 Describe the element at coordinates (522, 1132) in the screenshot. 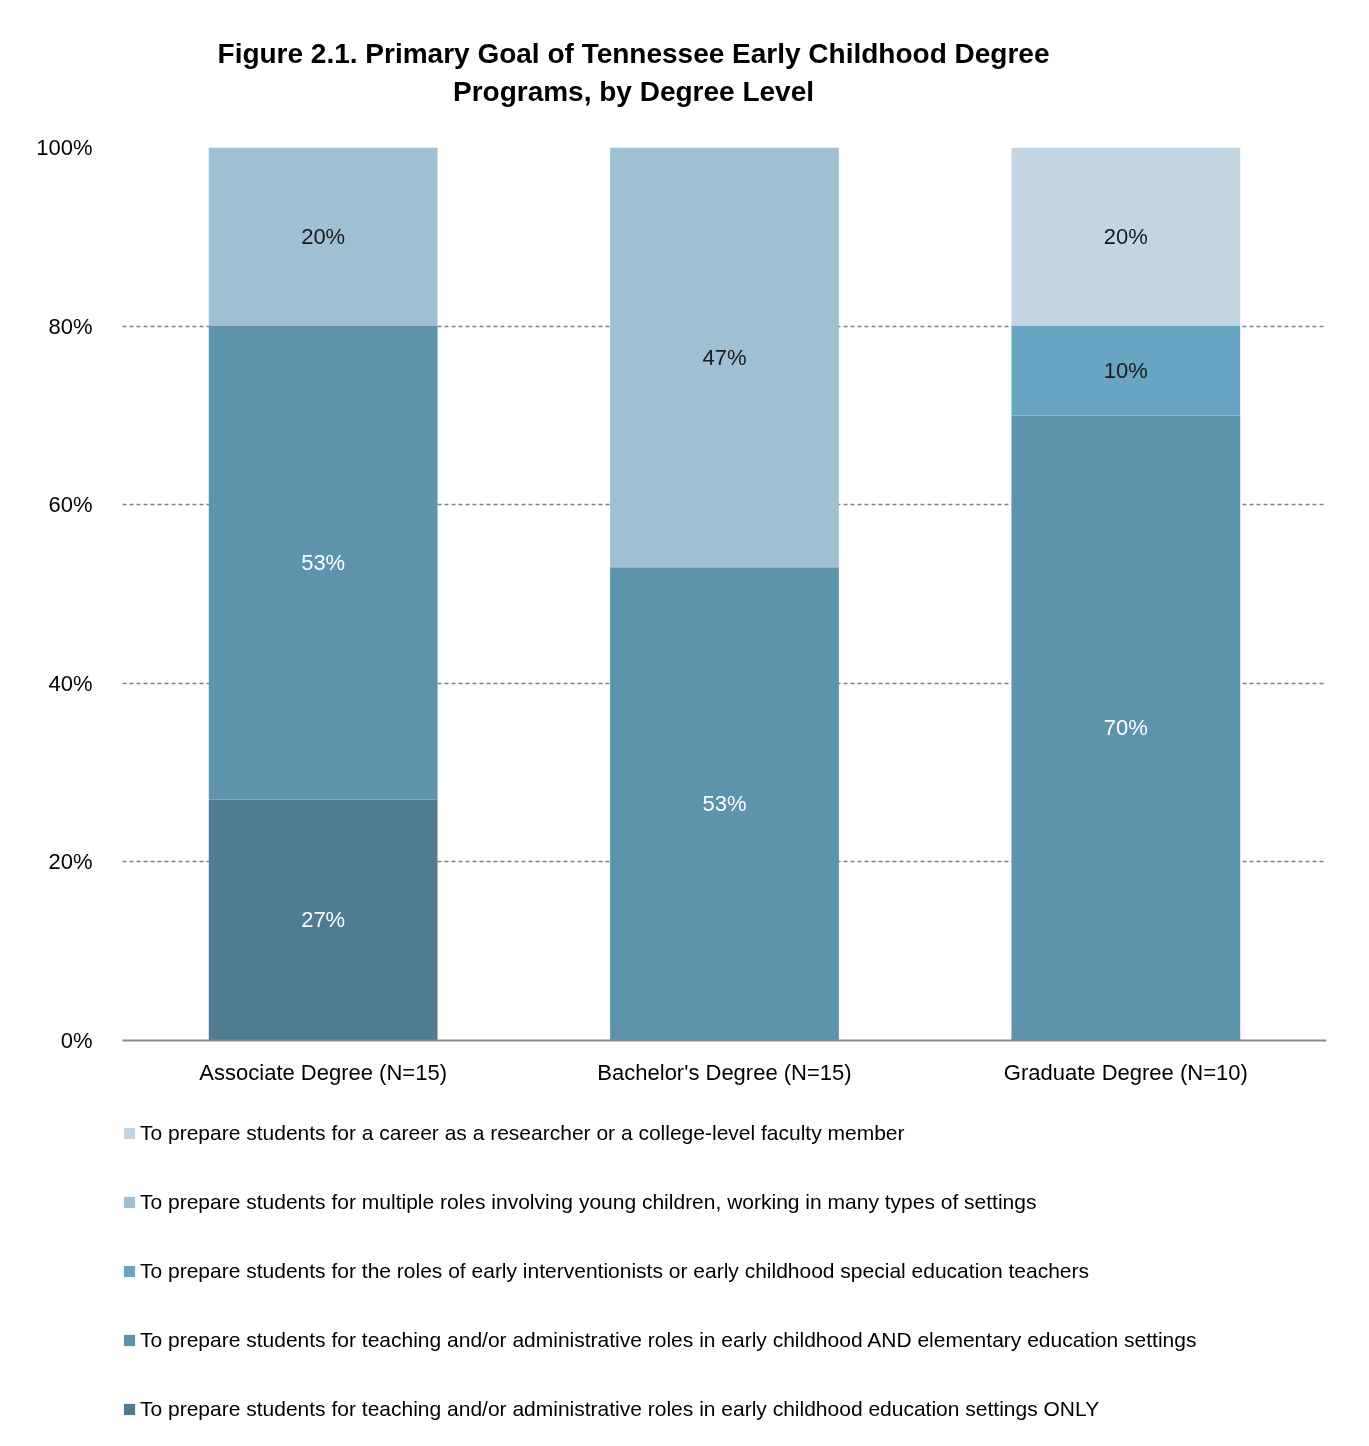

I see `legend-label: To prepare students for a career as a researcher or a college-level faculty member` at that location.